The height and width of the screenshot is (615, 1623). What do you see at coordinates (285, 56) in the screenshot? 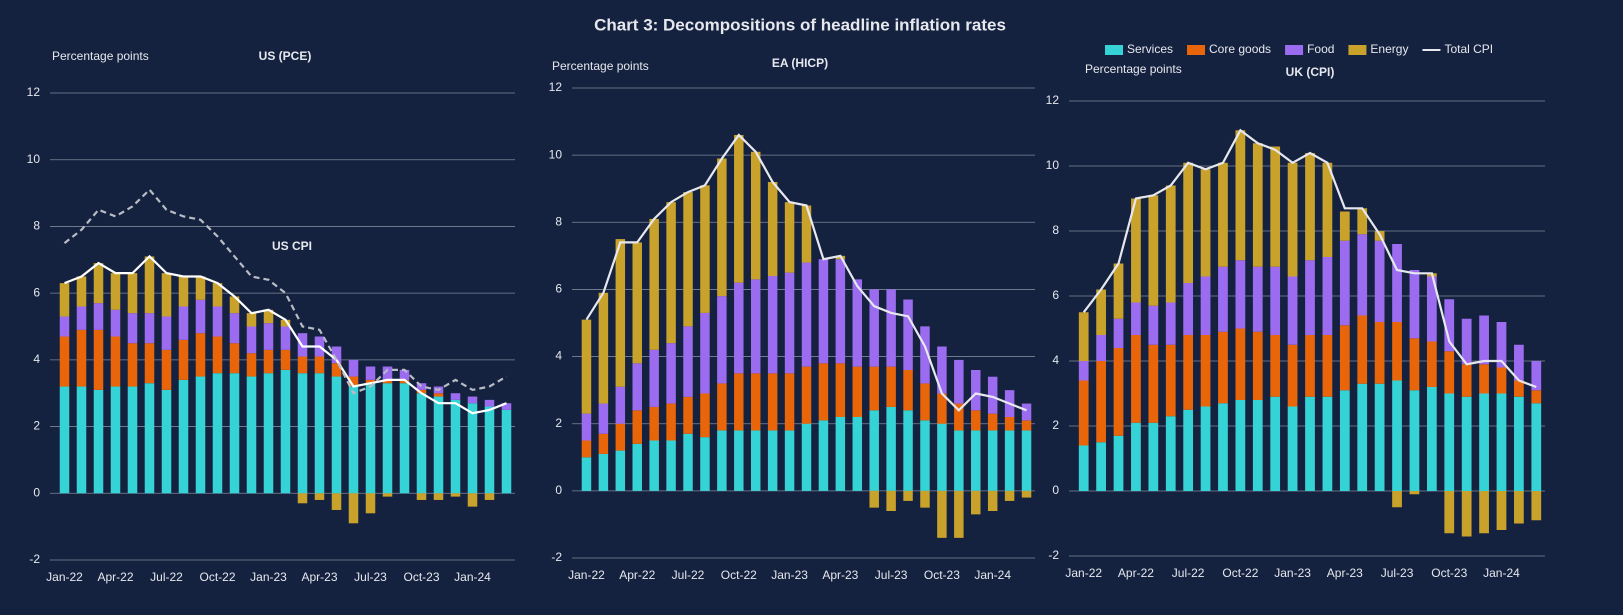
I see `panel-title: US (PCE)` at bounding box center [285, 56].